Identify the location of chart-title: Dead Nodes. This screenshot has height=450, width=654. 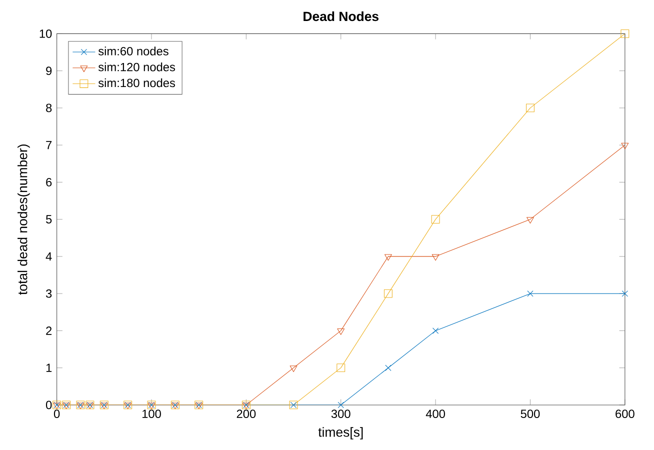
(341, 16).